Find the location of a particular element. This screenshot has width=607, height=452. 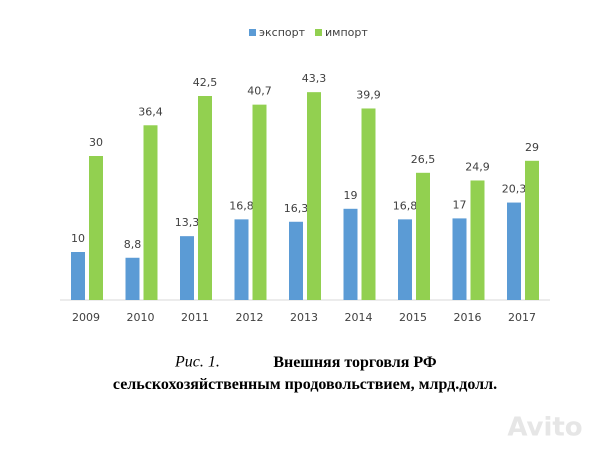

x-tick-label: 2010 is located at coordinates (141, 317).